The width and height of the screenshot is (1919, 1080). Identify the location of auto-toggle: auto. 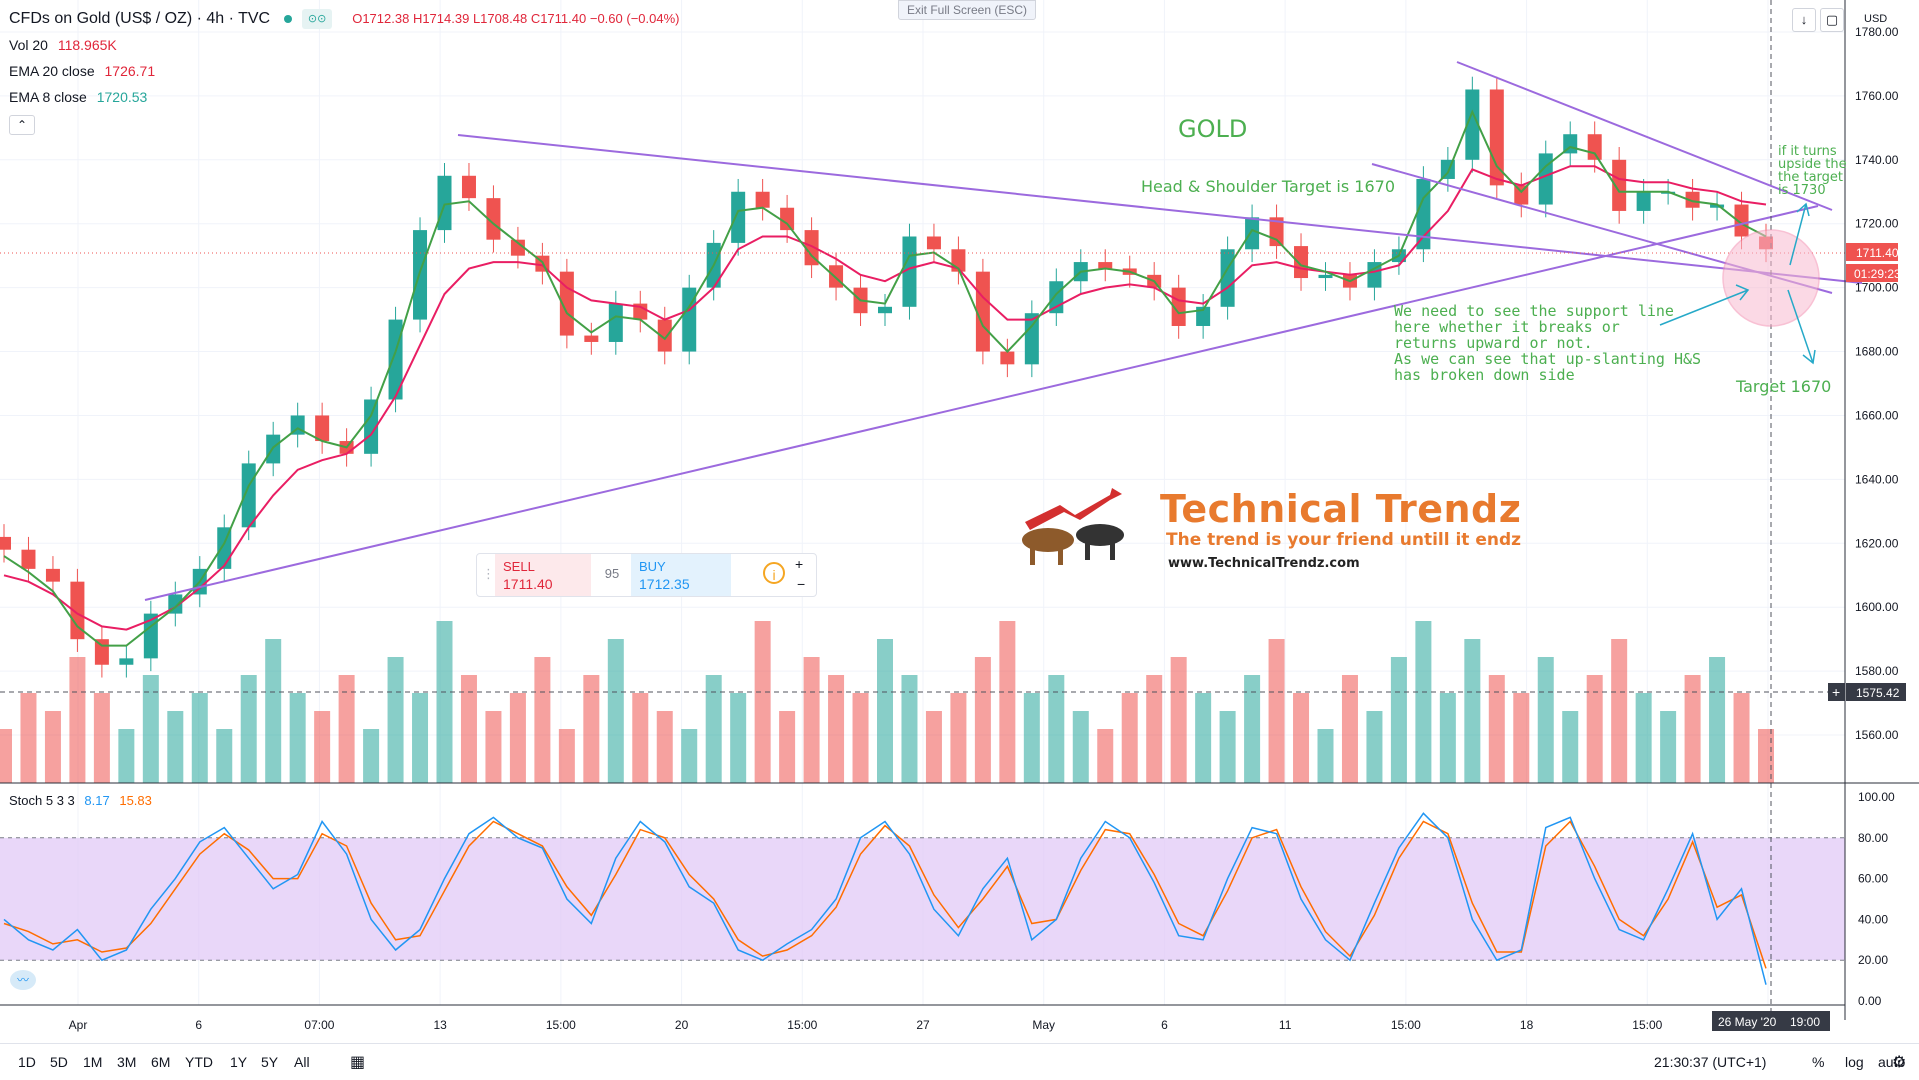
(1892, 1062).